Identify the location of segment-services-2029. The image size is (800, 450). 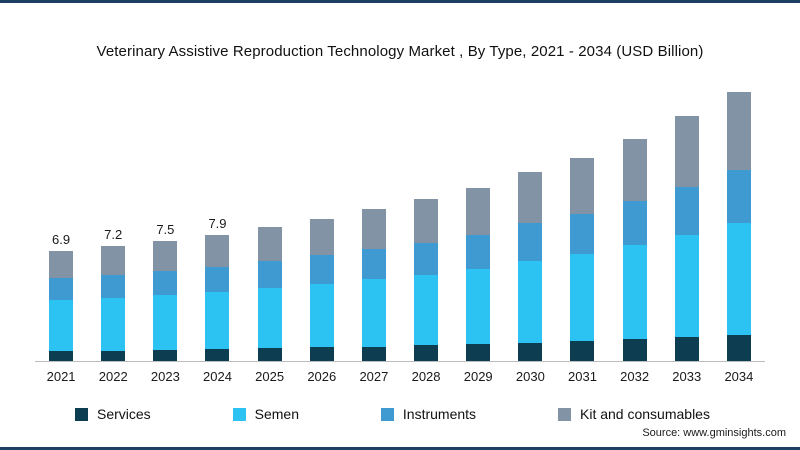
(478, 352).